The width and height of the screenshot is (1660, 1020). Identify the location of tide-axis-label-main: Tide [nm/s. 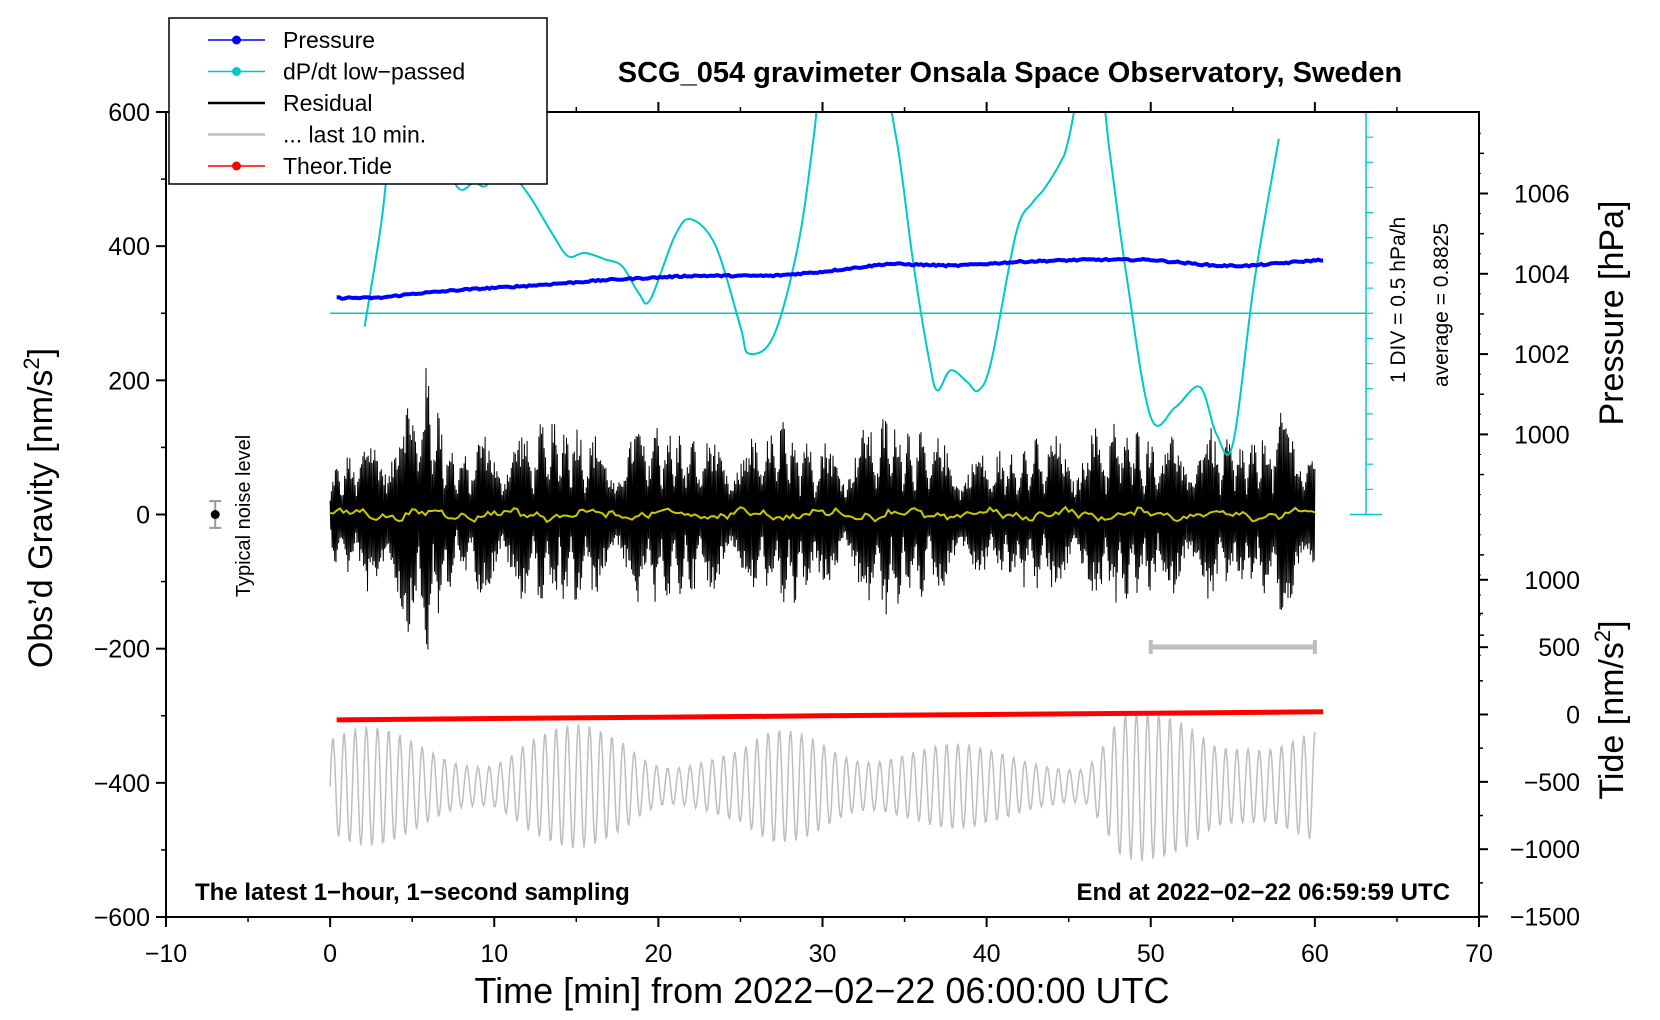
(1612, 720).